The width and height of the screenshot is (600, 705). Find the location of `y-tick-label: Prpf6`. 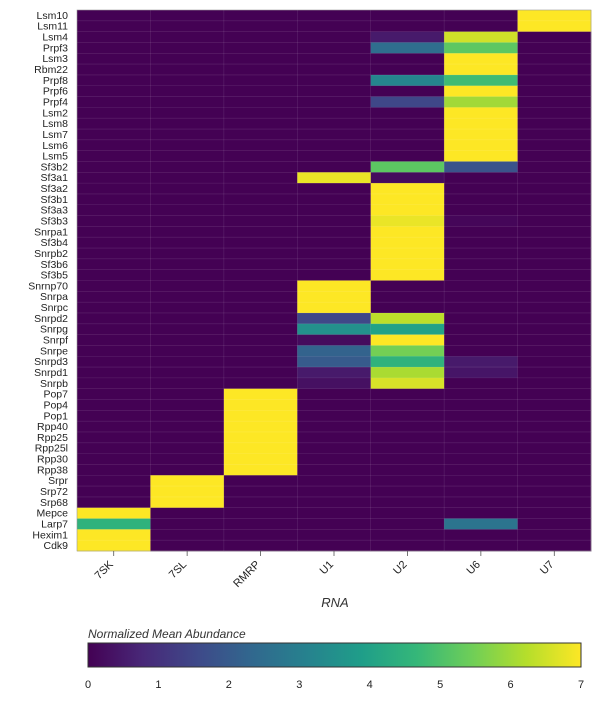

y-tick-label: Prpf6 is located at coordinates (55, 92).